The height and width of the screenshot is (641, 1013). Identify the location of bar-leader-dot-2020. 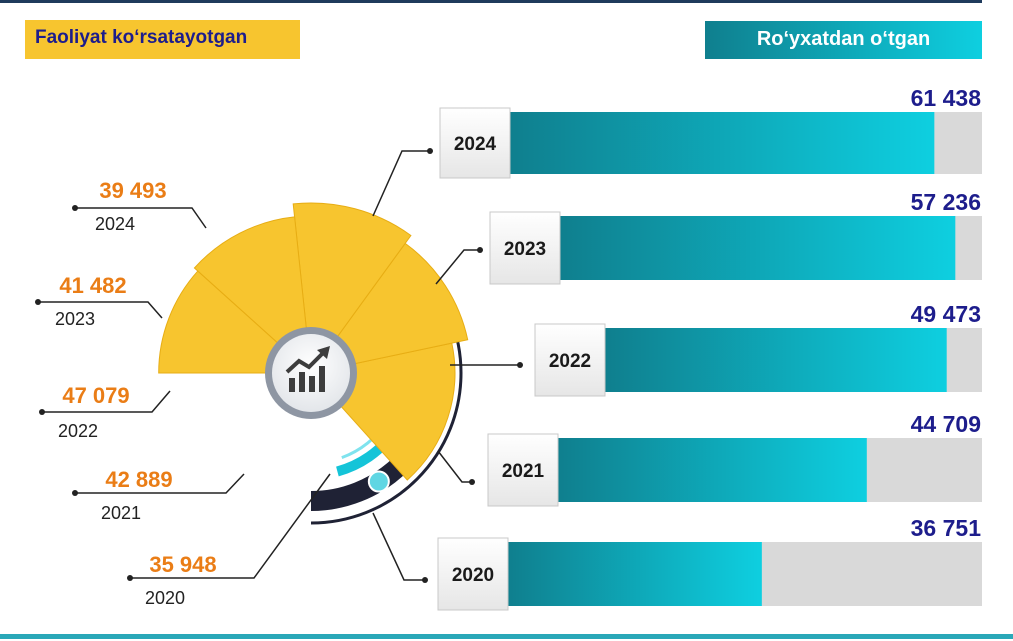
(425, 580).